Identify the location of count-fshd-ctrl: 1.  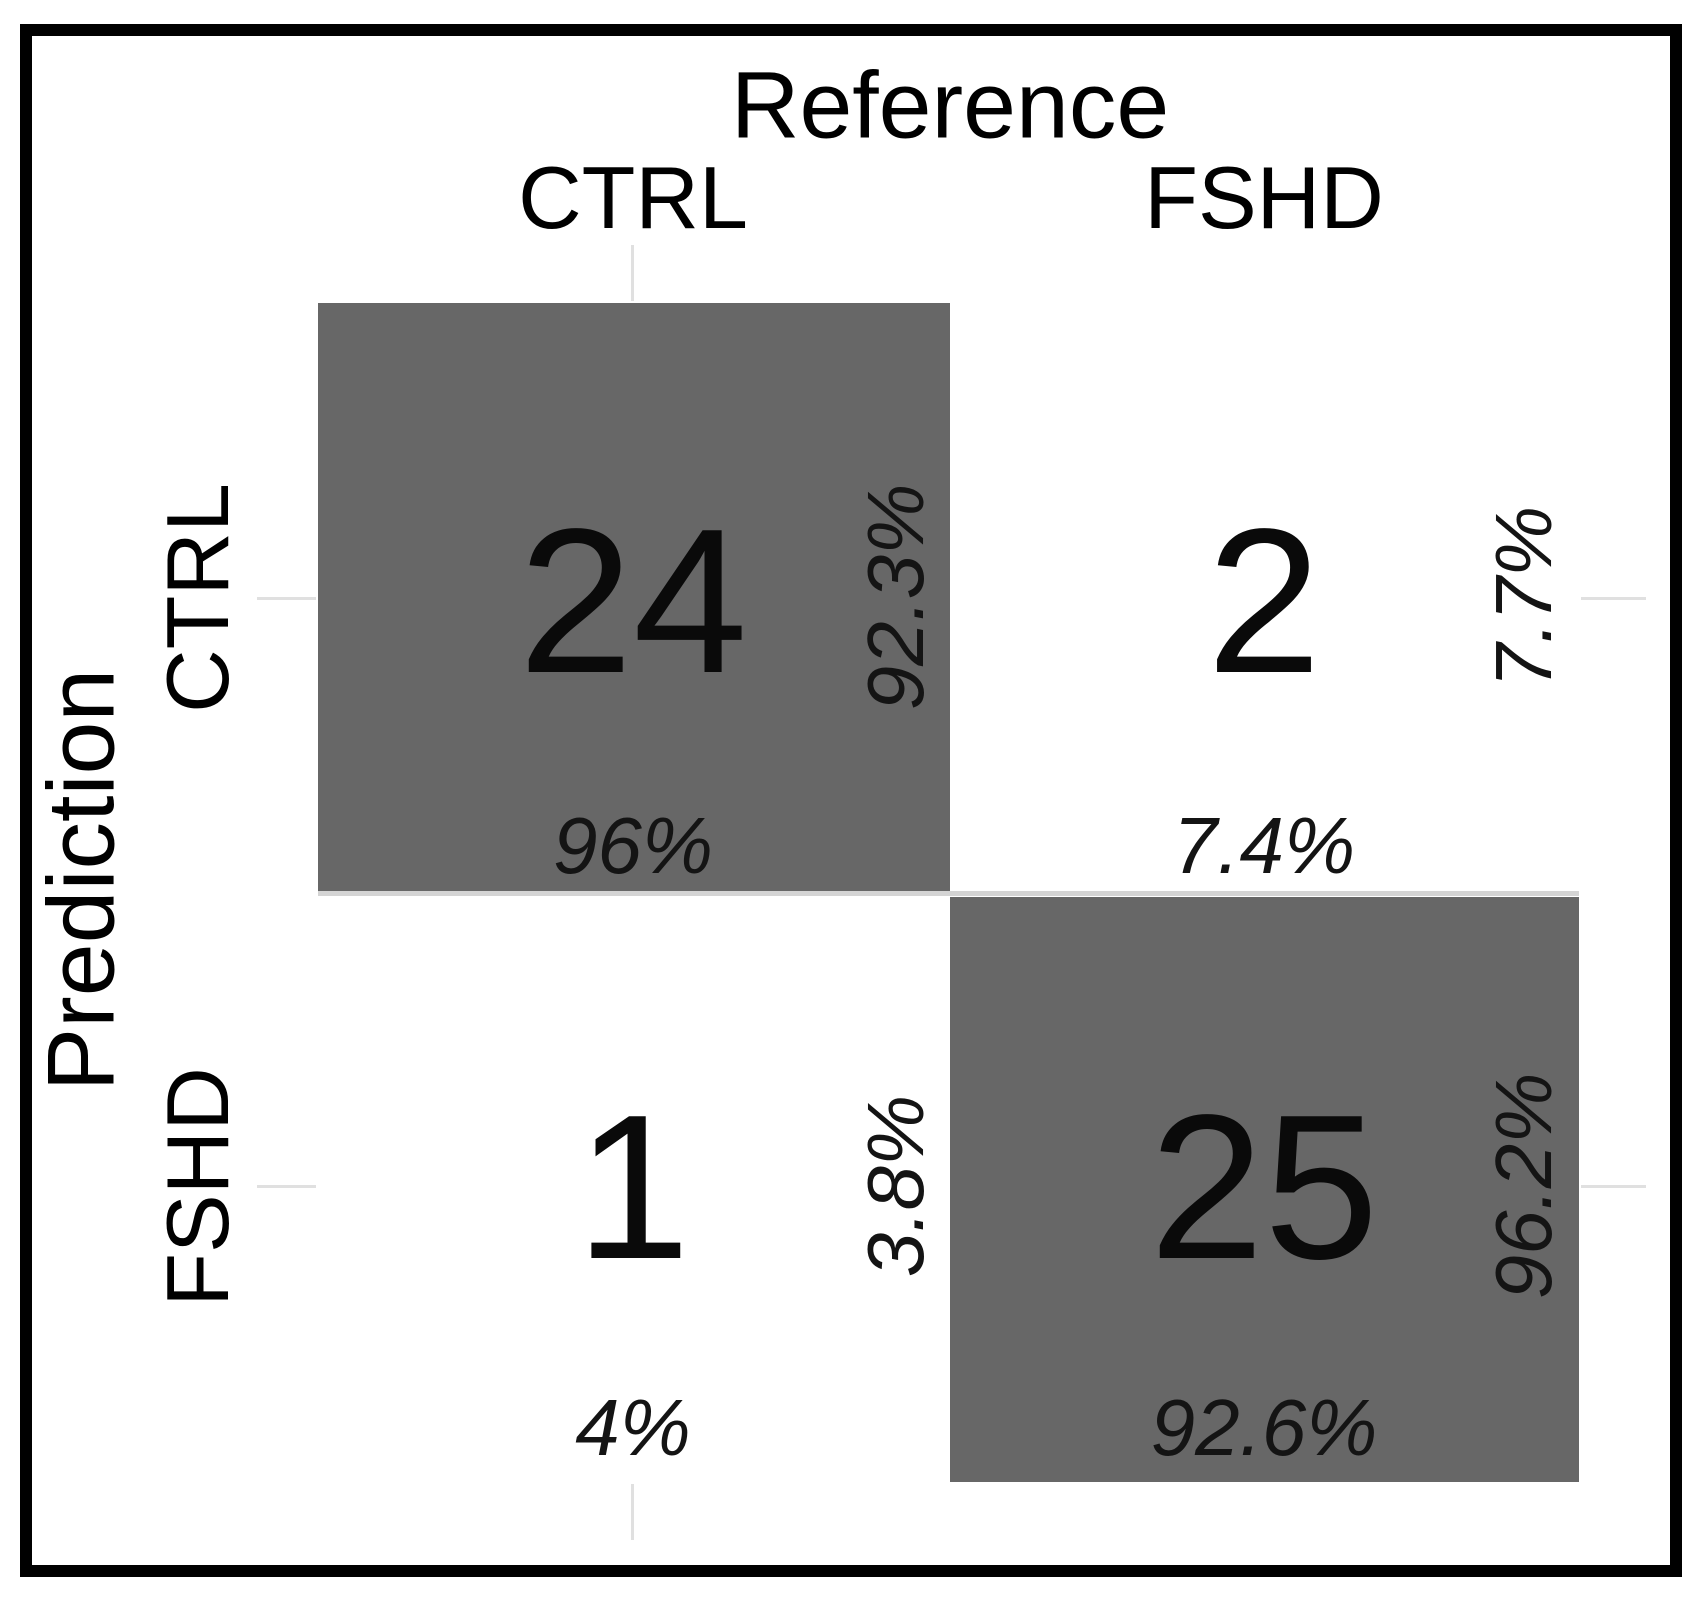
(633, 1187).